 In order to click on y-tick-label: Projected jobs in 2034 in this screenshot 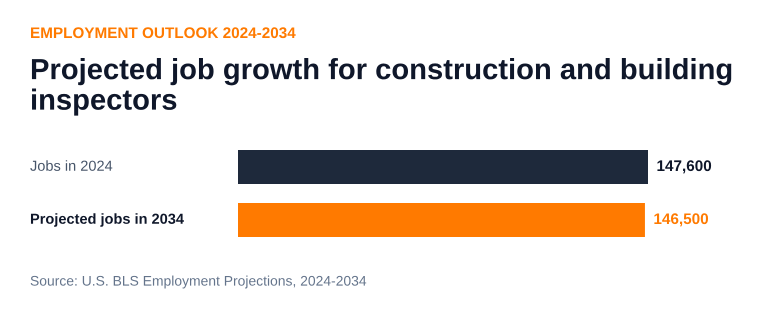, I will do `click(107, 220)`.